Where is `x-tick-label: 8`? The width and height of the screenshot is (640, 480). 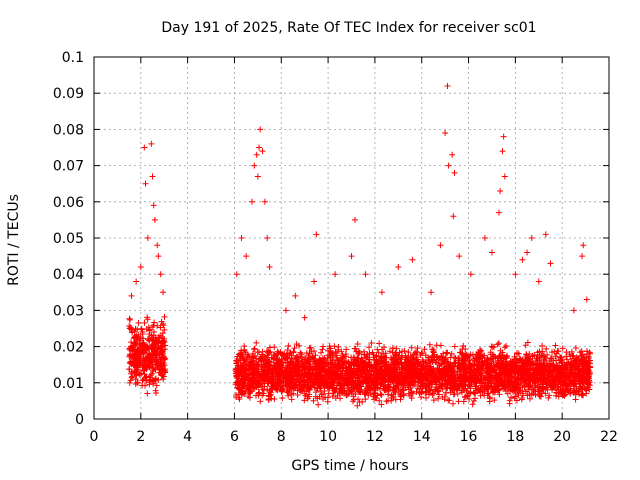 x-tick-label: 8 is located at coordinates (281, 437).